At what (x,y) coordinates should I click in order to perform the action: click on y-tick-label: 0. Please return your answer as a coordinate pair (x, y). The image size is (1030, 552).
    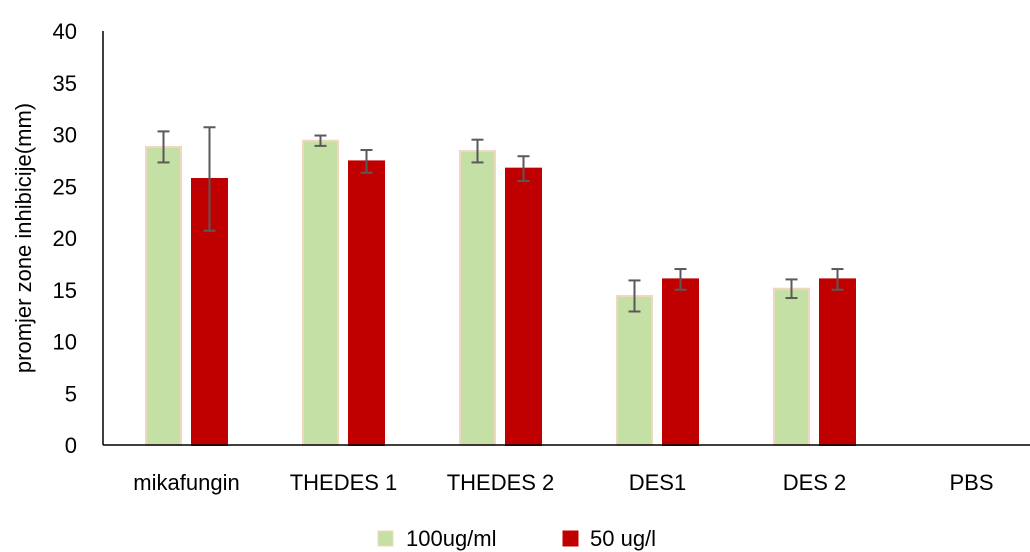
    Looking at the image, I should click on (71, 445).